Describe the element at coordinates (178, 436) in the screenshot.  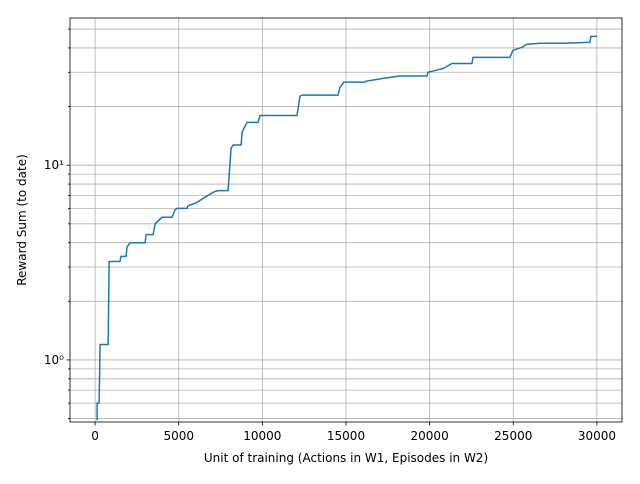
I see `x-tick-label: 5000` at that location.